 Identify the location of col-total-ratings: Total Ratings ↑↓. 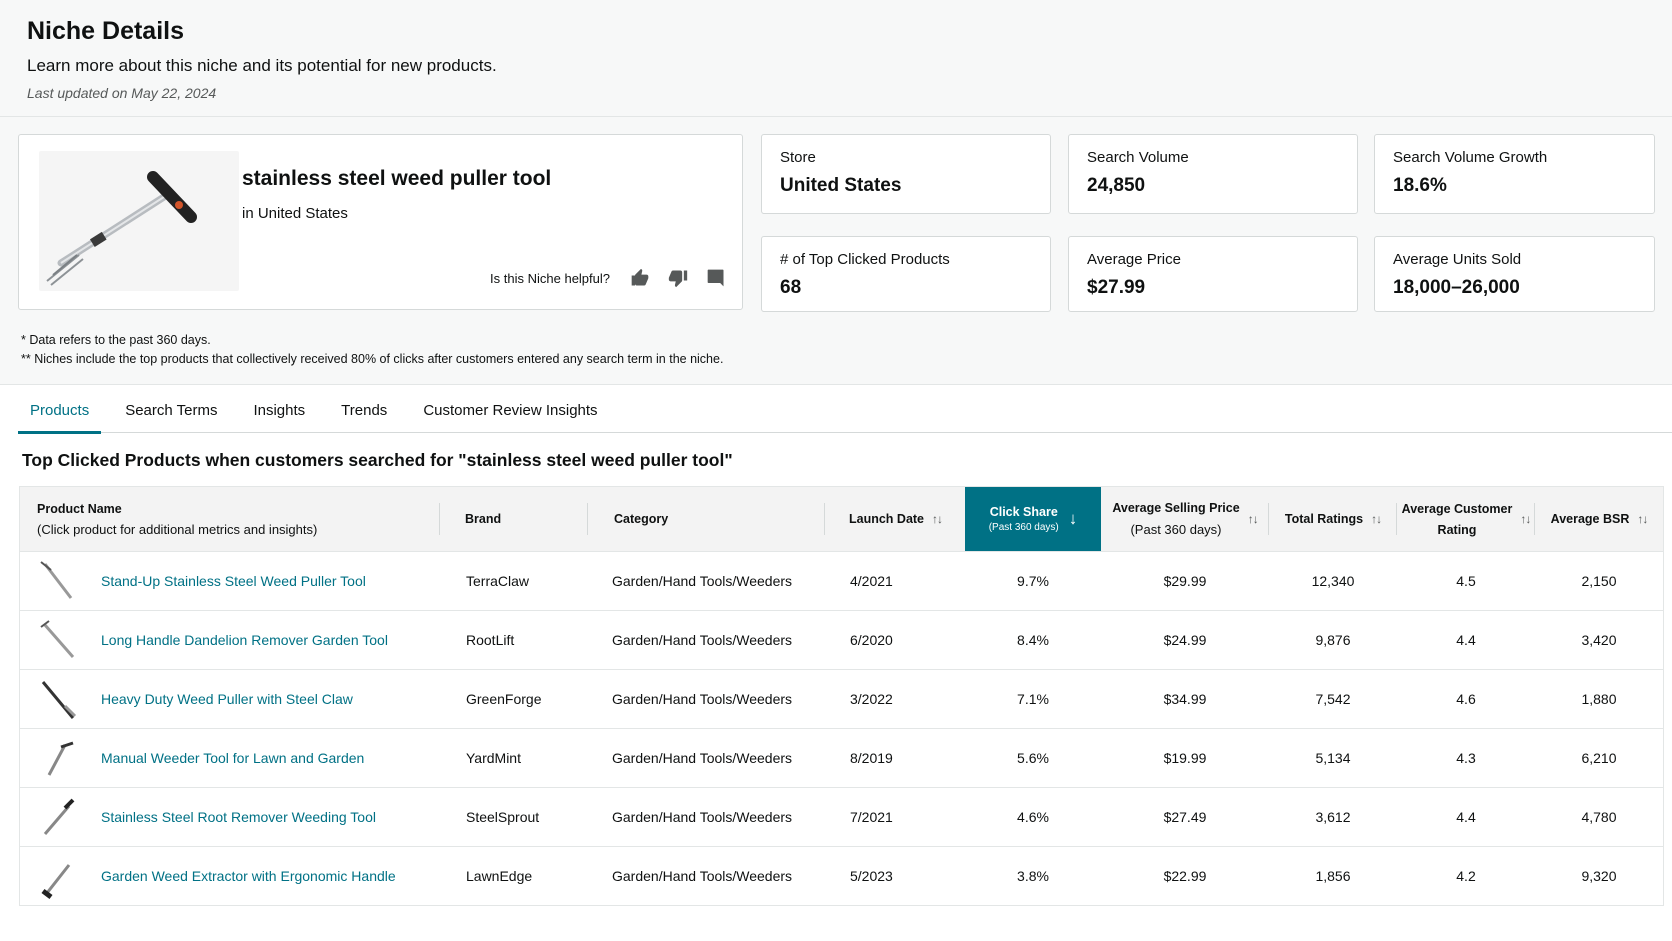
(1333, 519).